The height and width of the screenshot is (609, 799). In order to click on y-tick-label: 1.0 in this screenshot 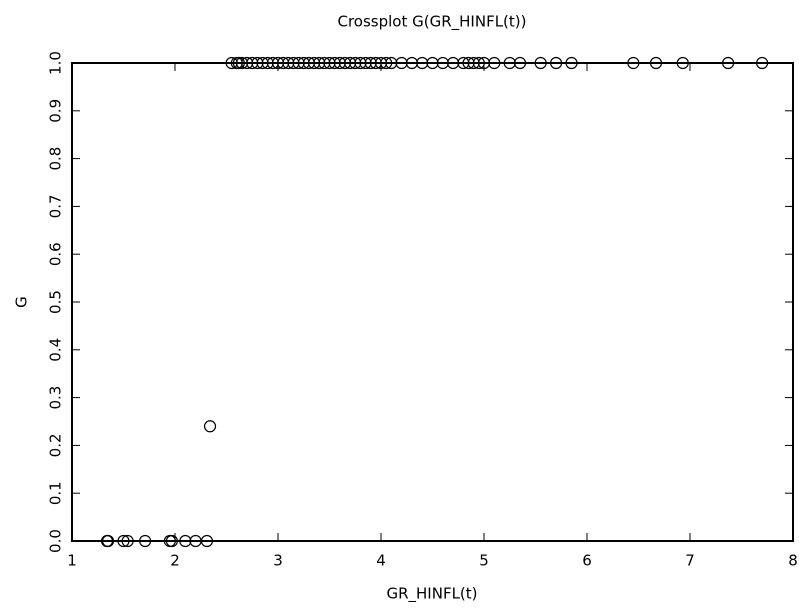, I will do `click(56, 63)`.